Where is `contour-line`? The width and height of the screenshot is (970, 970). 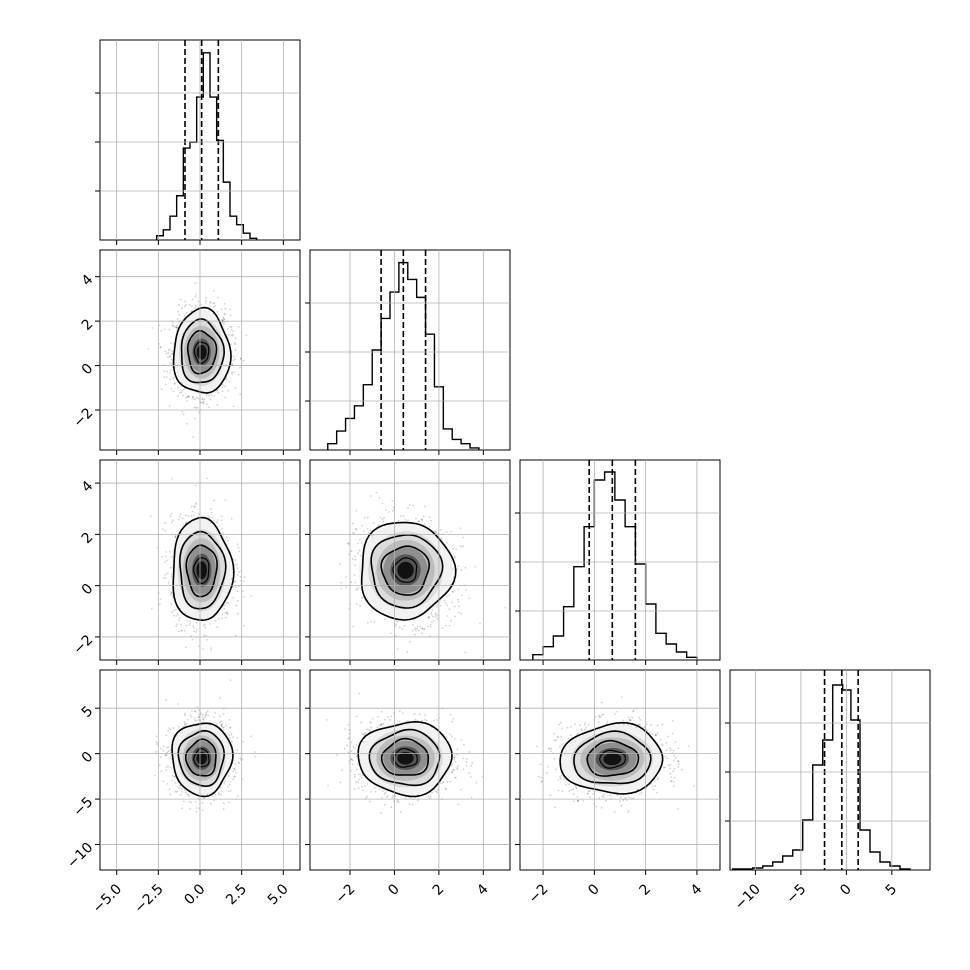
contour-line is located at coordinates (203, 351).